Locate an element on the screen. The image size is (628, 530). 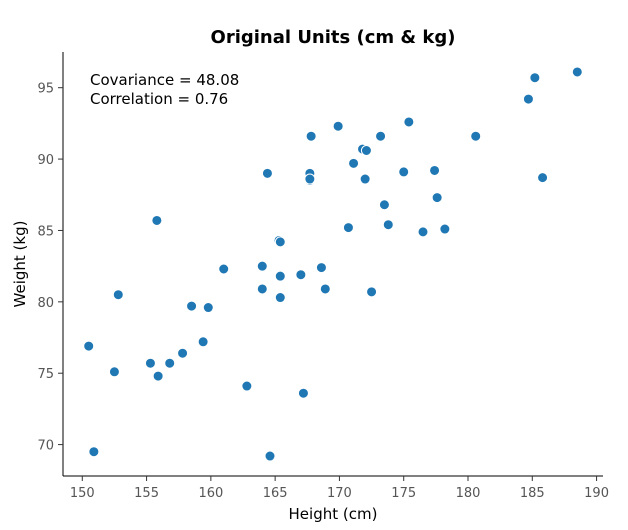
y-tick-label: 80 is located at coordinates (45, 303).